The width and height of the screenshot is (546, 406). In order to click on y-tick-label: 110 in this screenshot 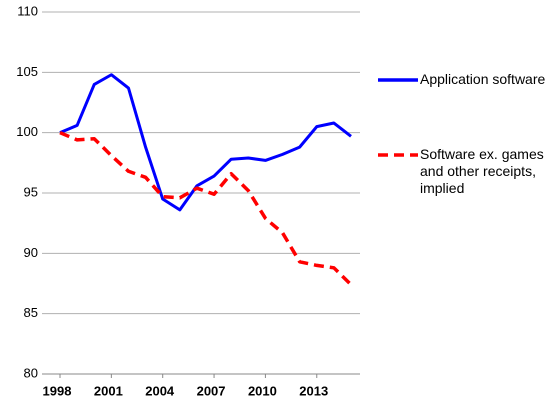, I will do `click(27, 10)`.